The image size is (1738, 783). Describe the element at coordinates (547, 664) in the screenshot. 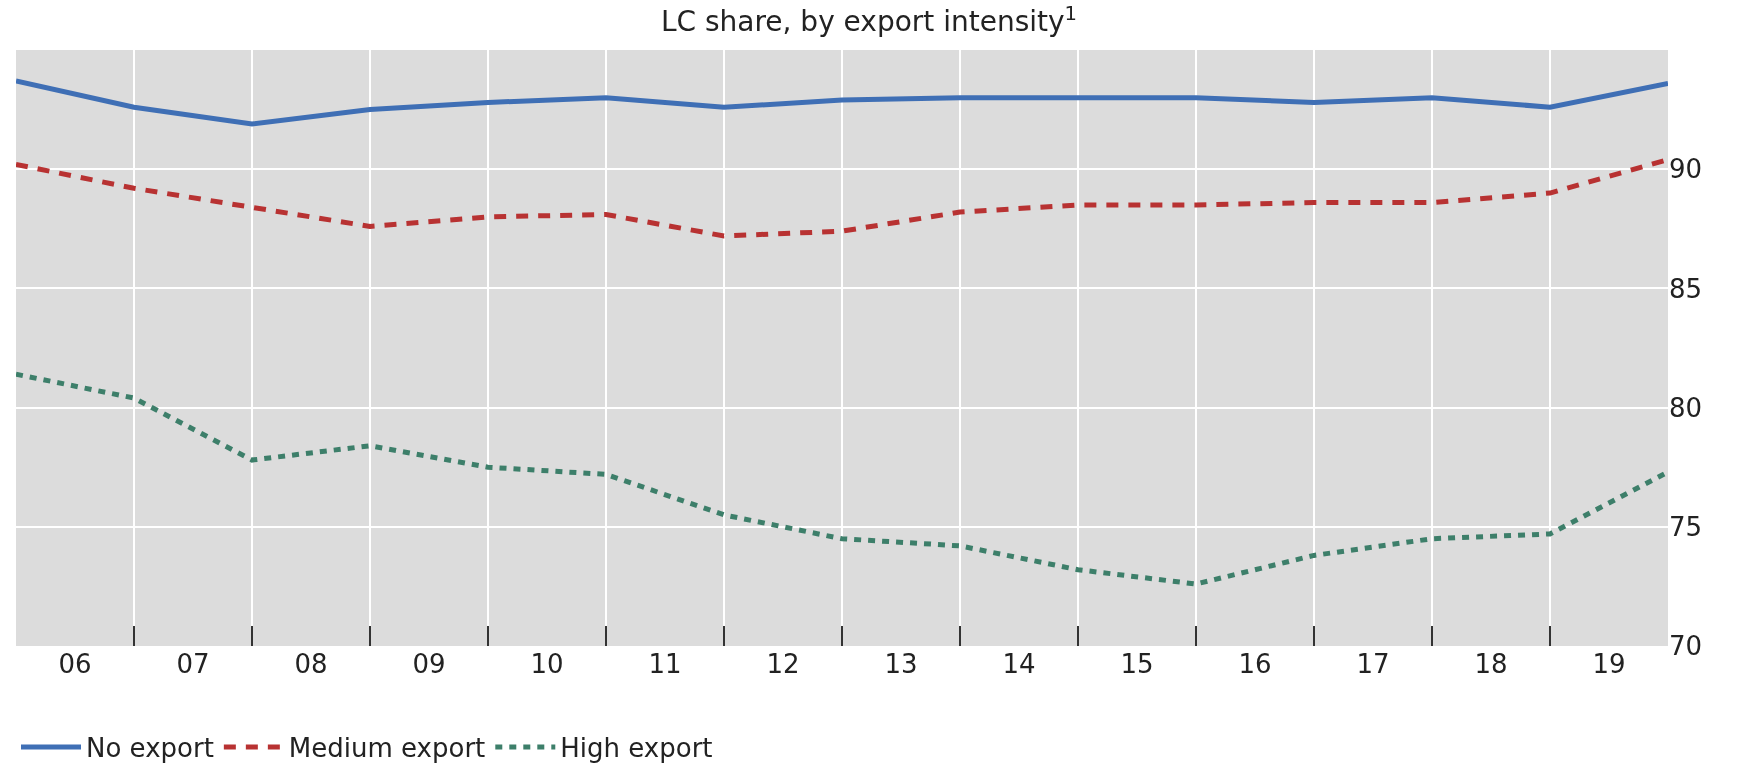

I see `x-tick-label: 10` at that location.